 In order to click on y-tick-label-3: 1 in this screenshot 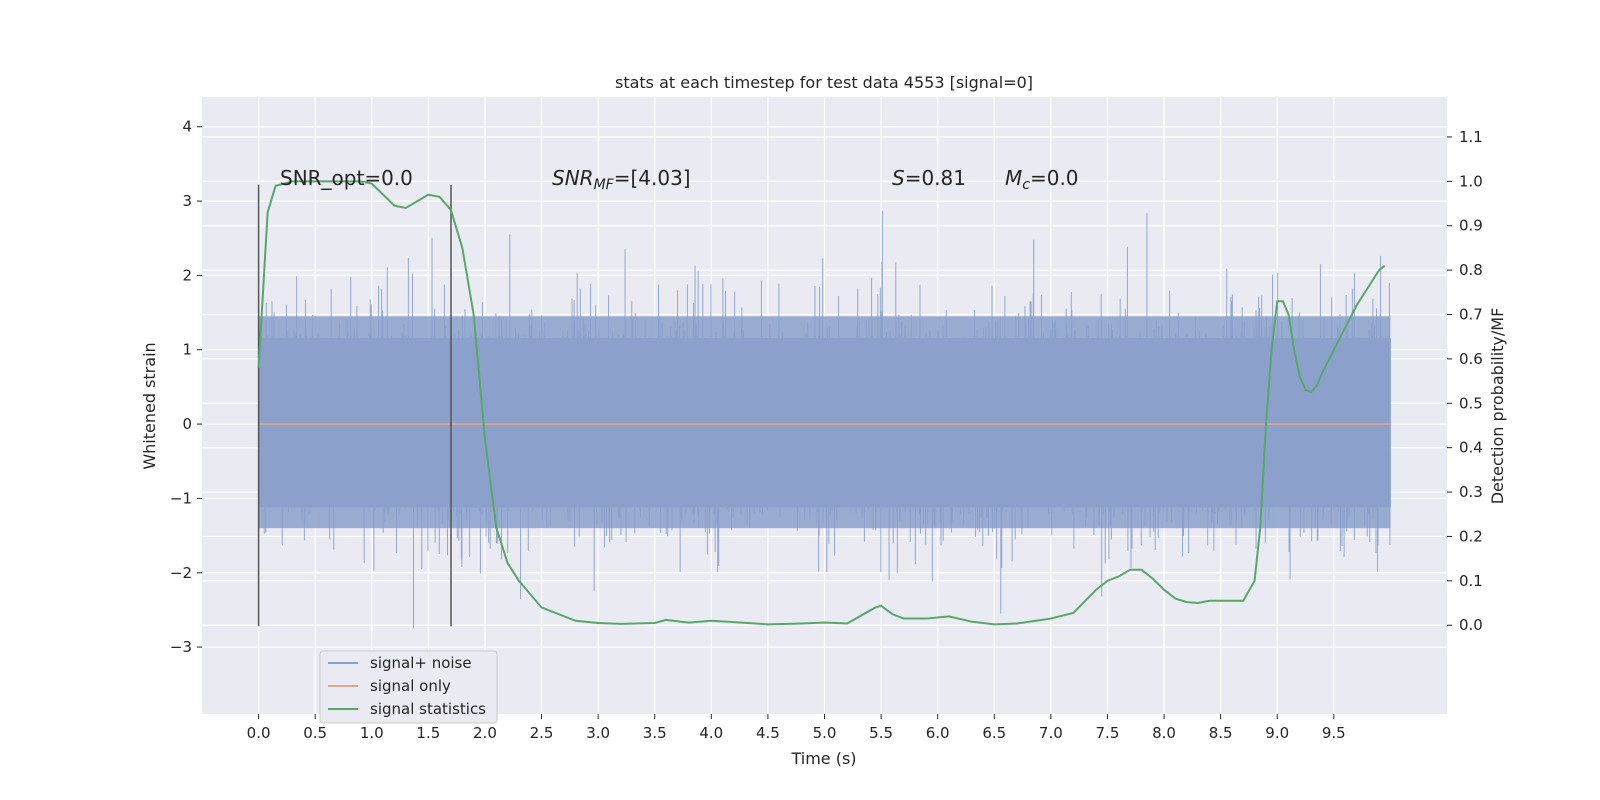, I will do `click(187, 350)`.